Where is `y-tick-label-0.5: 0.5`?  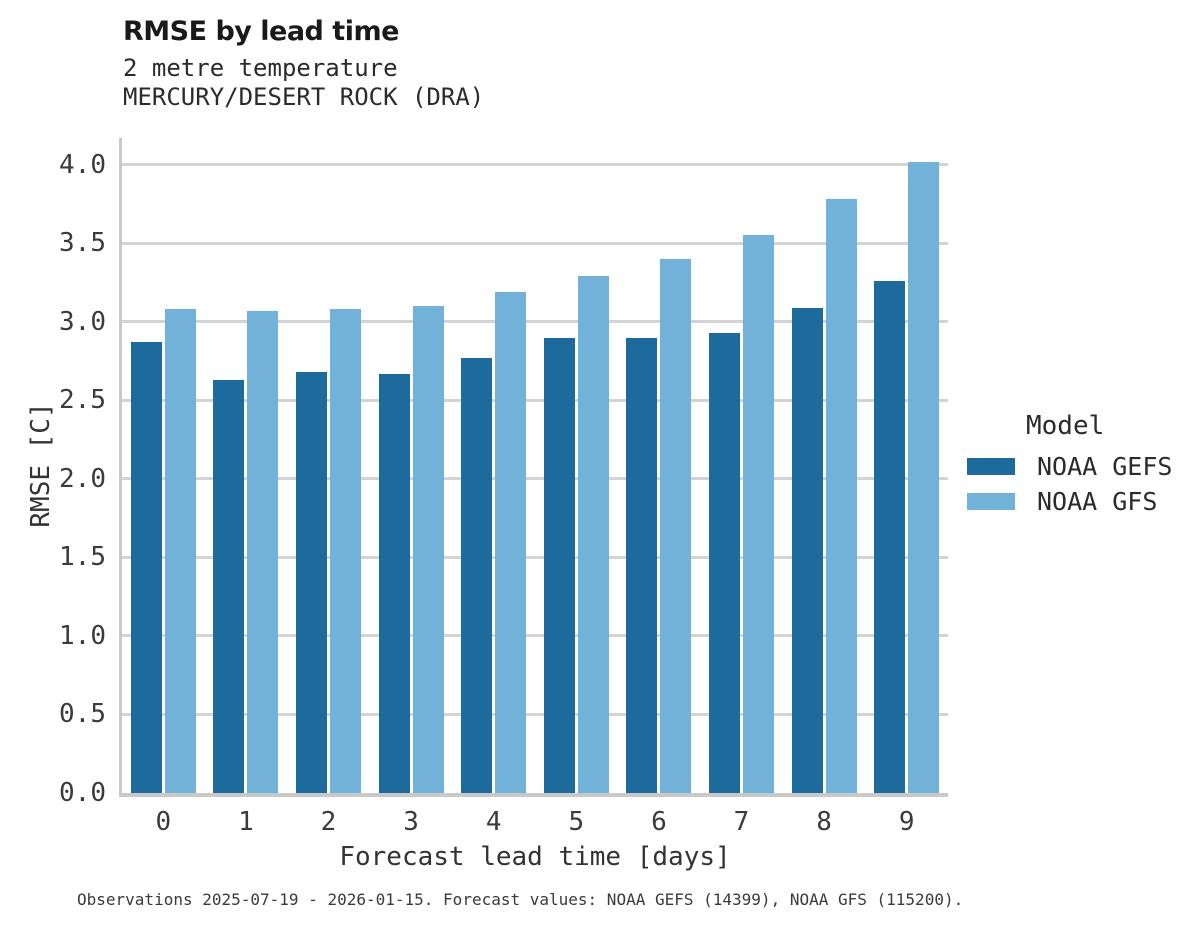 y-tick-label-0.5: 0.5 is located at coordinates (82, 714).